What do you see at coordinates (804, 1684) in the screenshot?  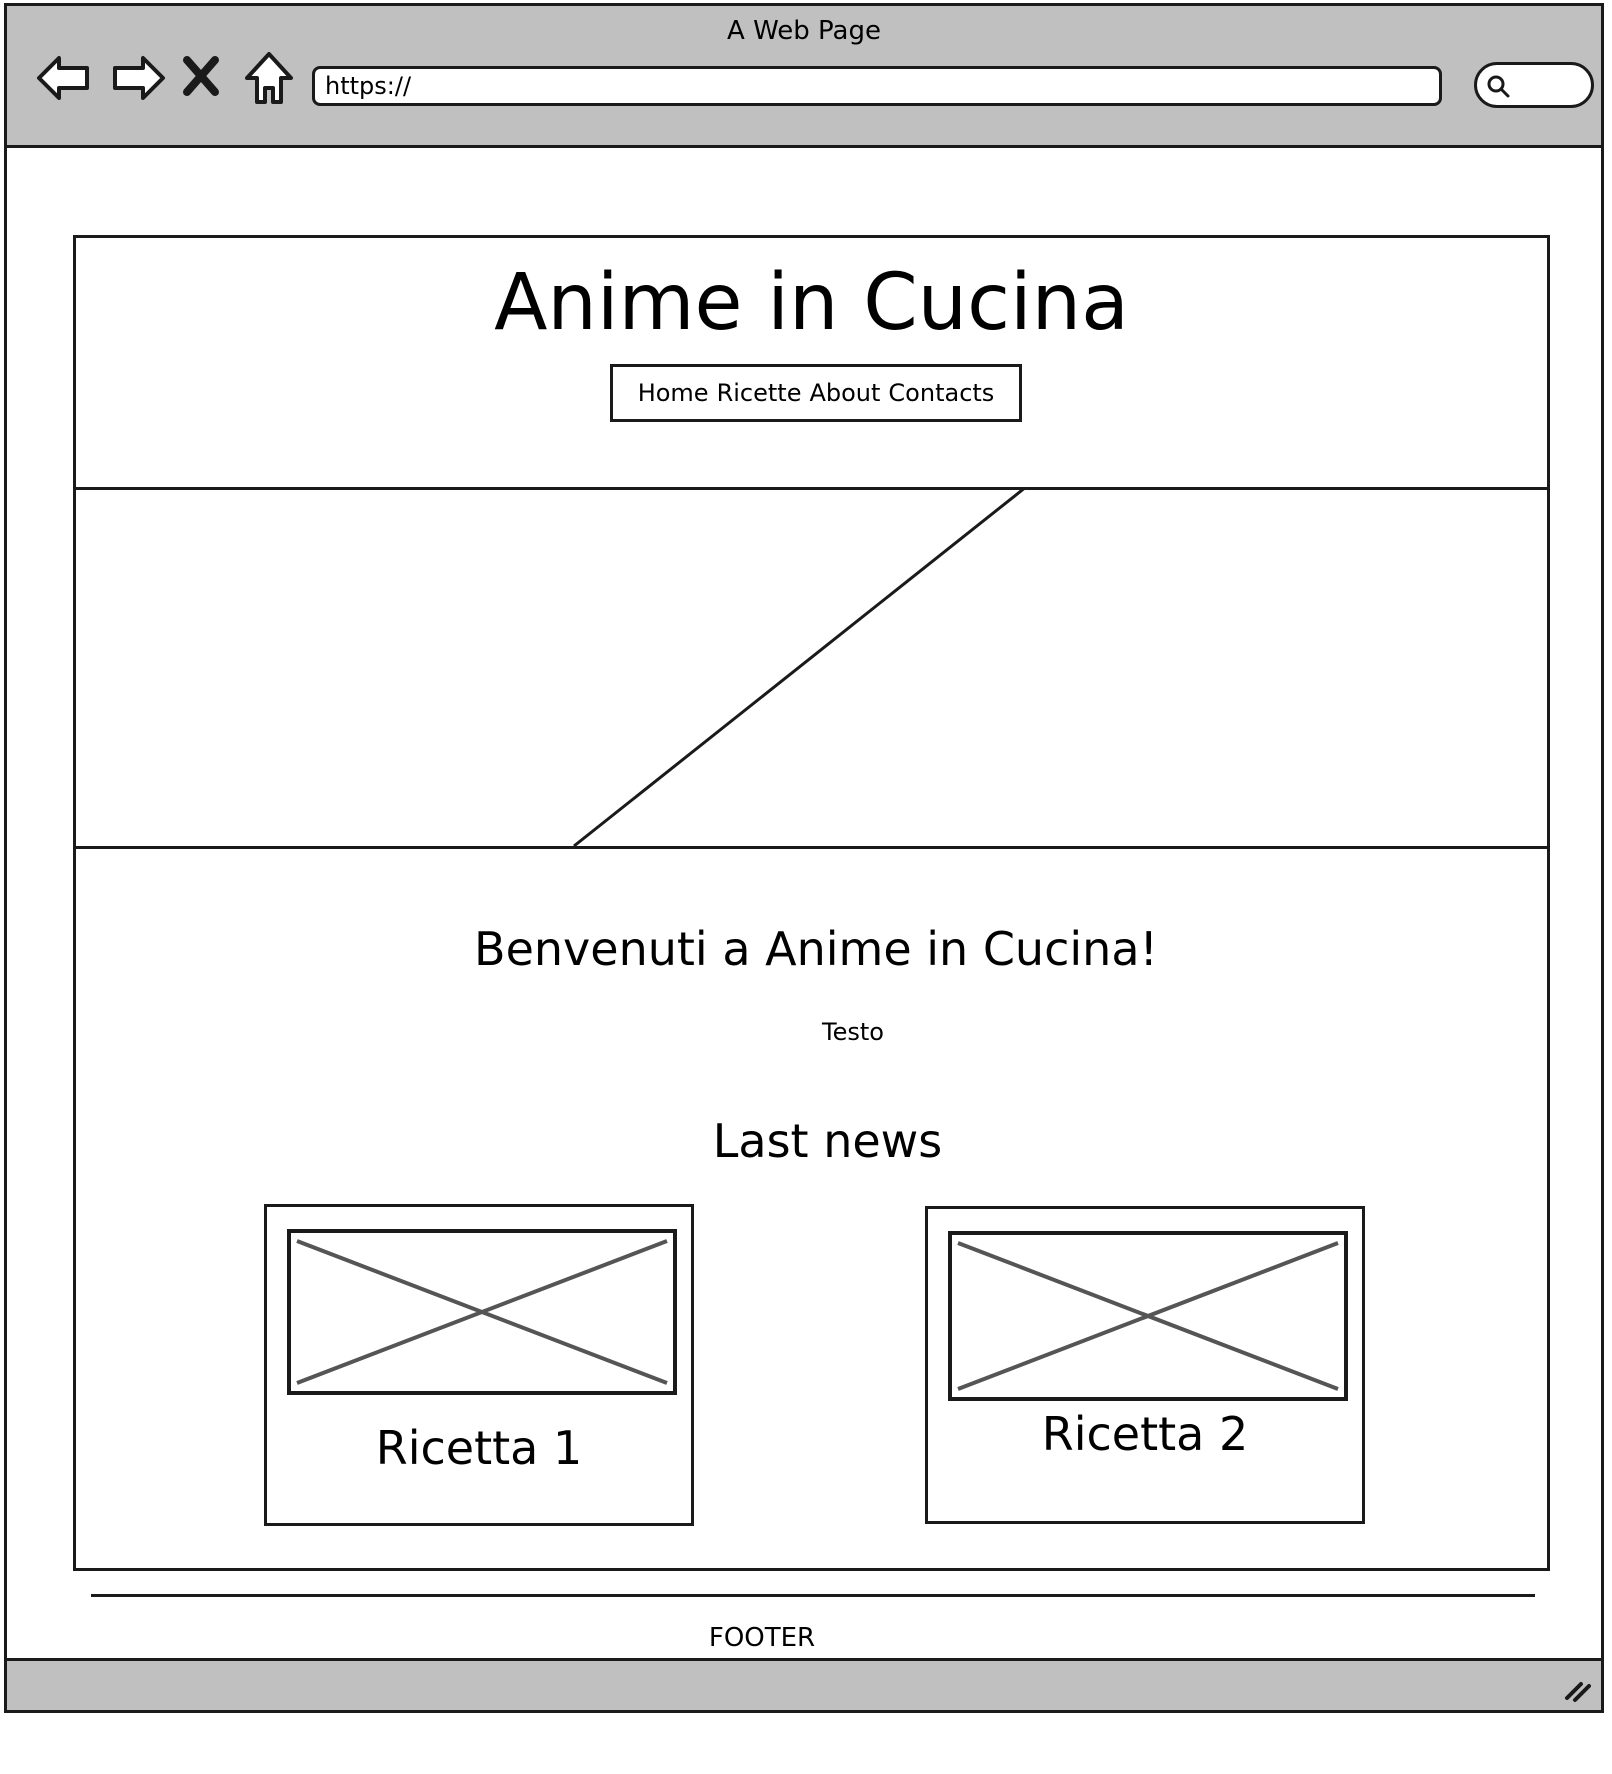 I see `browser-status-bar` at bounding box center [804, 1684].